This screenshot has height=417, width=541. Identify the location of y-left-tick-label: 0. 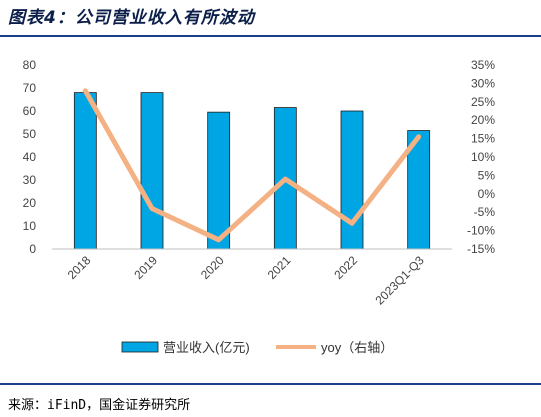
(32, 249).